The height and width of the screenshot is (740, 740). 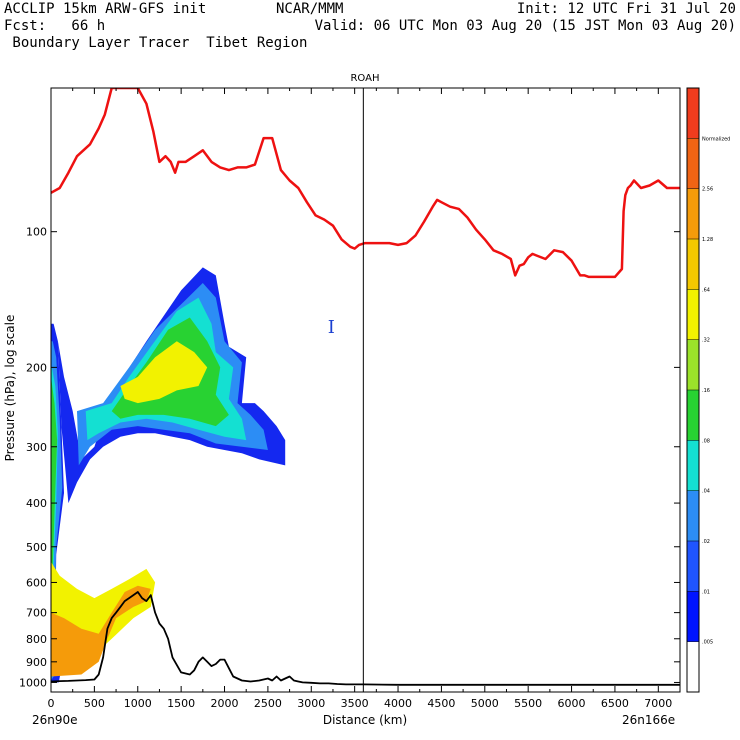 I want to click on x-tick-label: 1000, so click(x=138, y=703).